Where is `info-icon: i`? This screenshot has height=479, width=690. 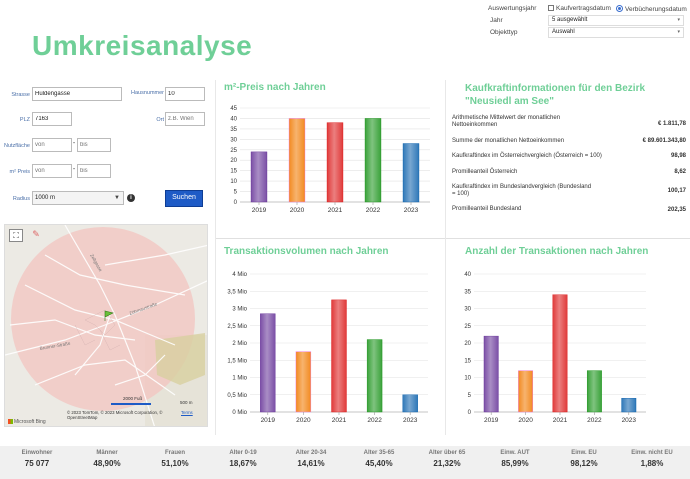
info-icon: i is located at coordinates (131, 198).